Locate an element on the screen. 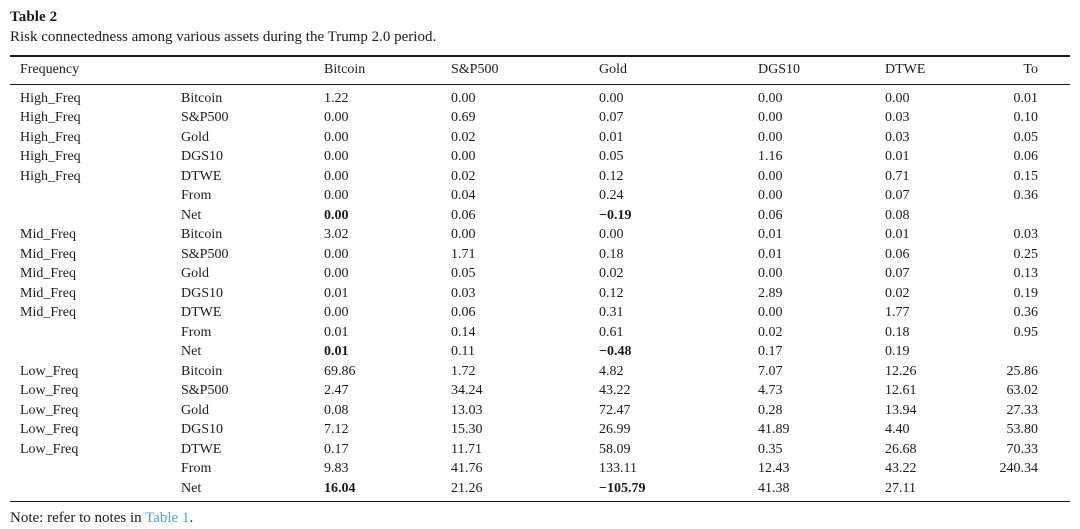 The height and width of the screenshot is (529, 1080). value-cell: 41.38 is located at coordinates (774, 488).